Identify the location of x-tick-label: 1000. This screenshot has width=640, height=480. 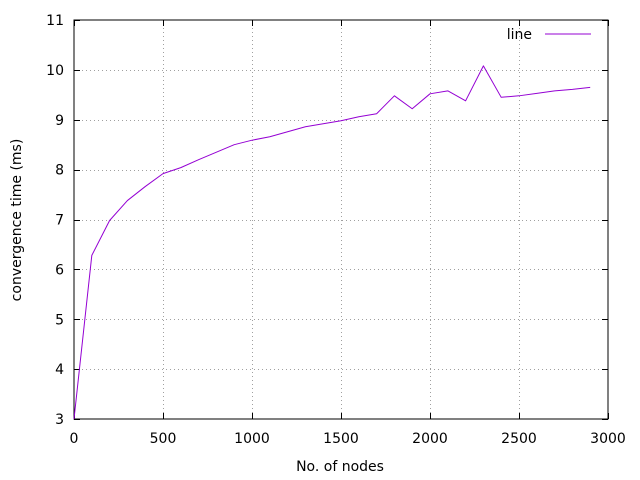
(252, 439).